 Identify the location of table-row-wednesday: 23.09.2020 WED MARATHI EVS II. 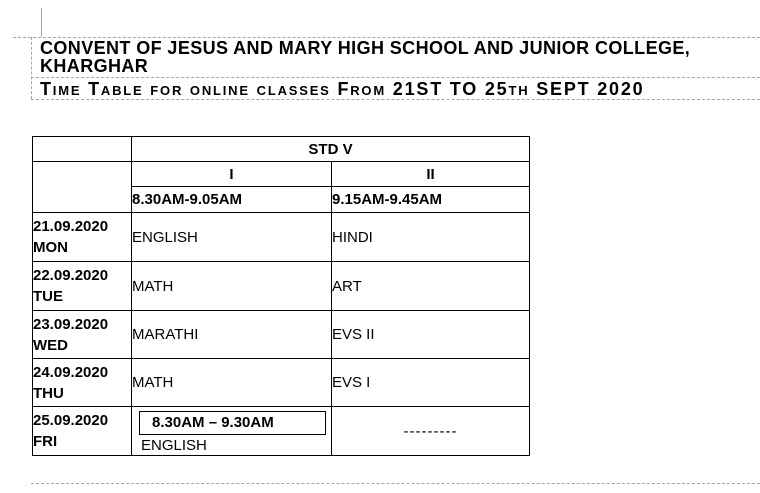
(281, 334).